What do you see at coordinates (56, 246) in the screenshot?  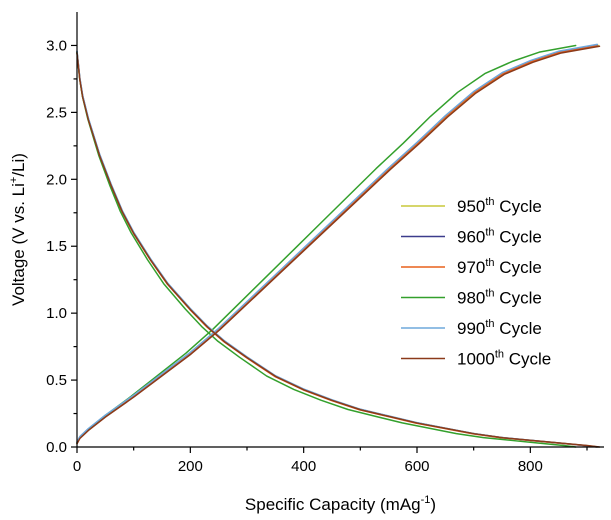 I see `y-tick-label: 1.5` at bounding box center [56, 246].